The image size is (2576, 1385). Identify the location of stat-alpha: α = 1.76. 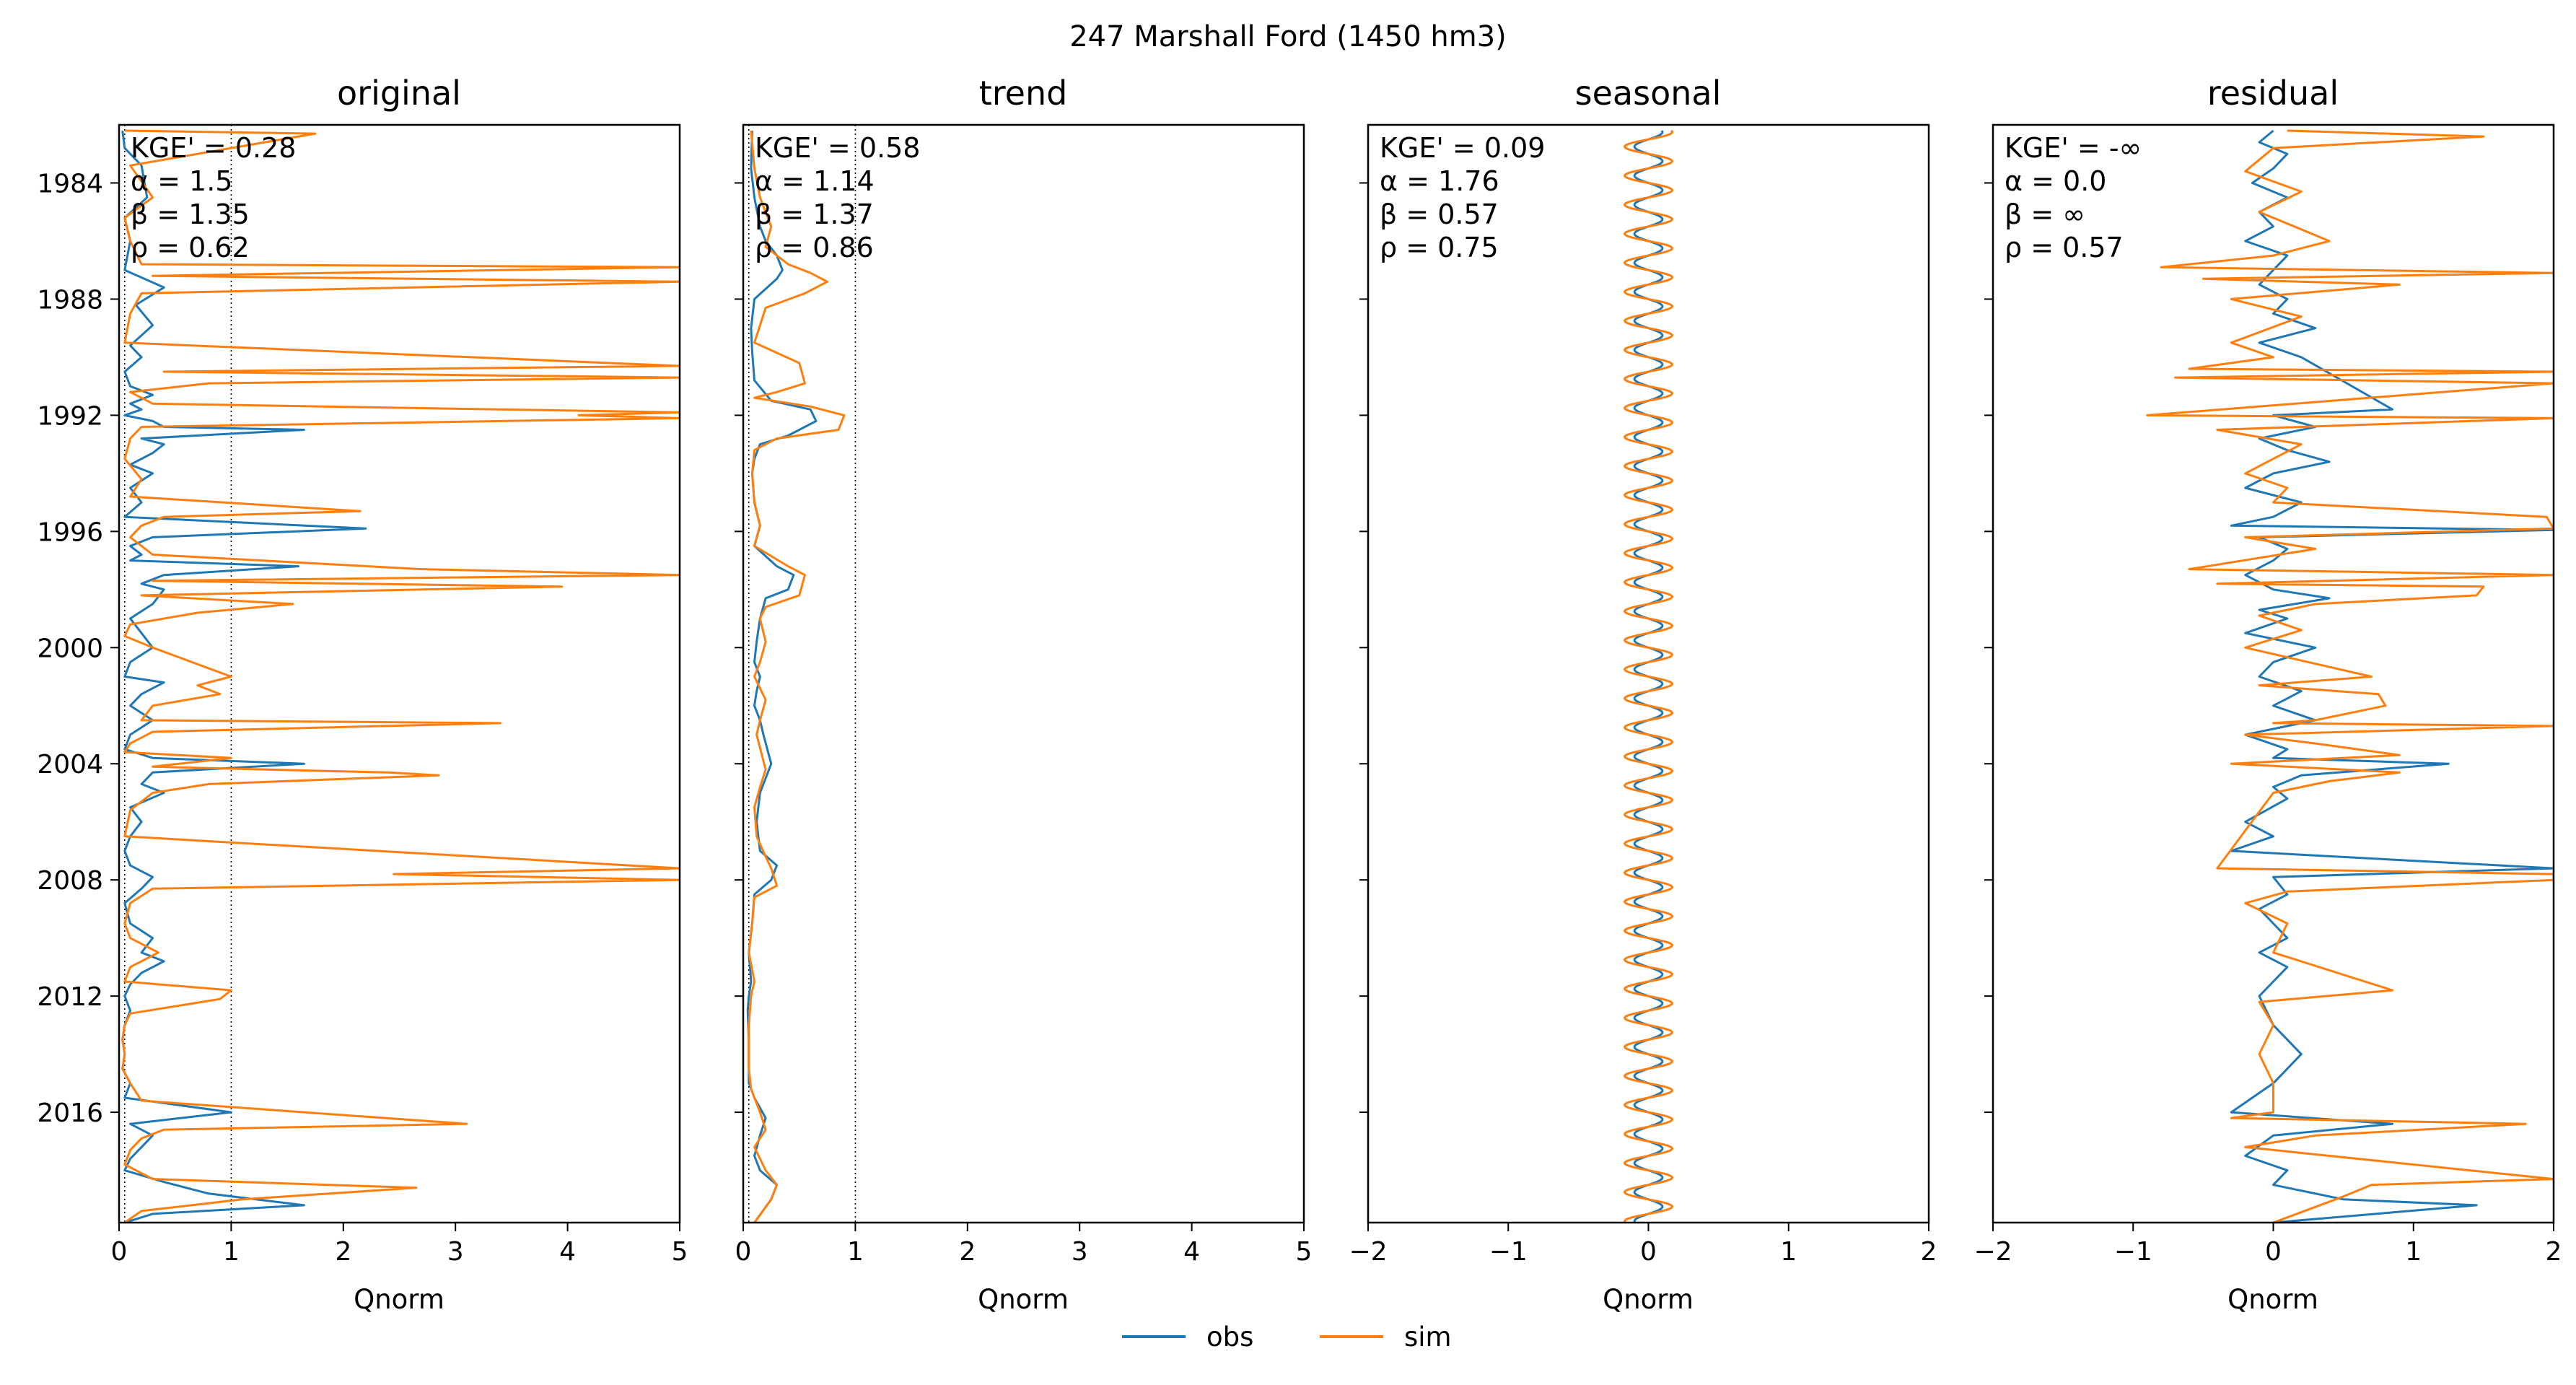
(1439, 181).